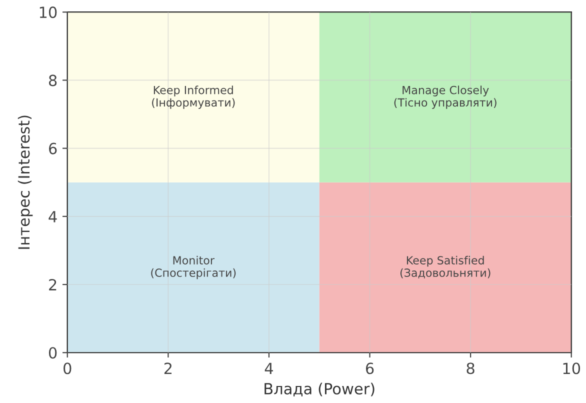 The height and width of the screenshot is (403, 586). Describe the element at coordinates (52, 353) in the screenshot. I see `y-tick-label: 0` at that location.